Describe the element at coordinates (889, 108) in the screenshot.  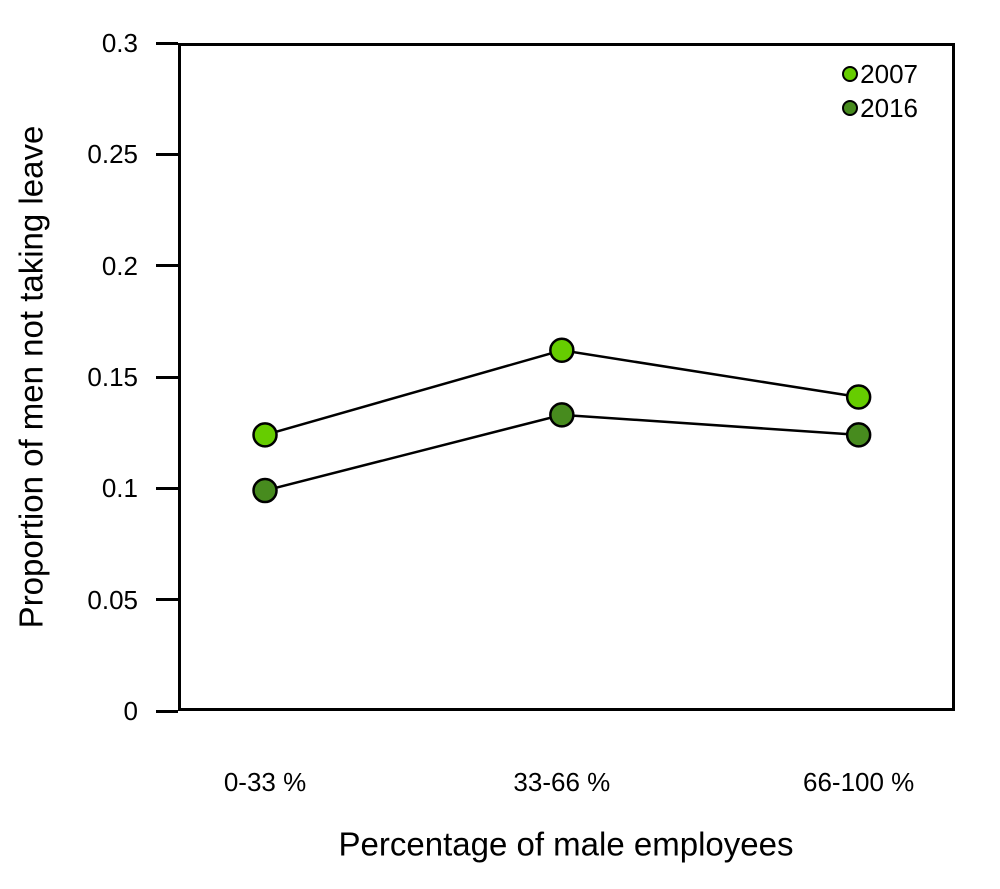
I see `legend-label-2016: 2016` at that location.